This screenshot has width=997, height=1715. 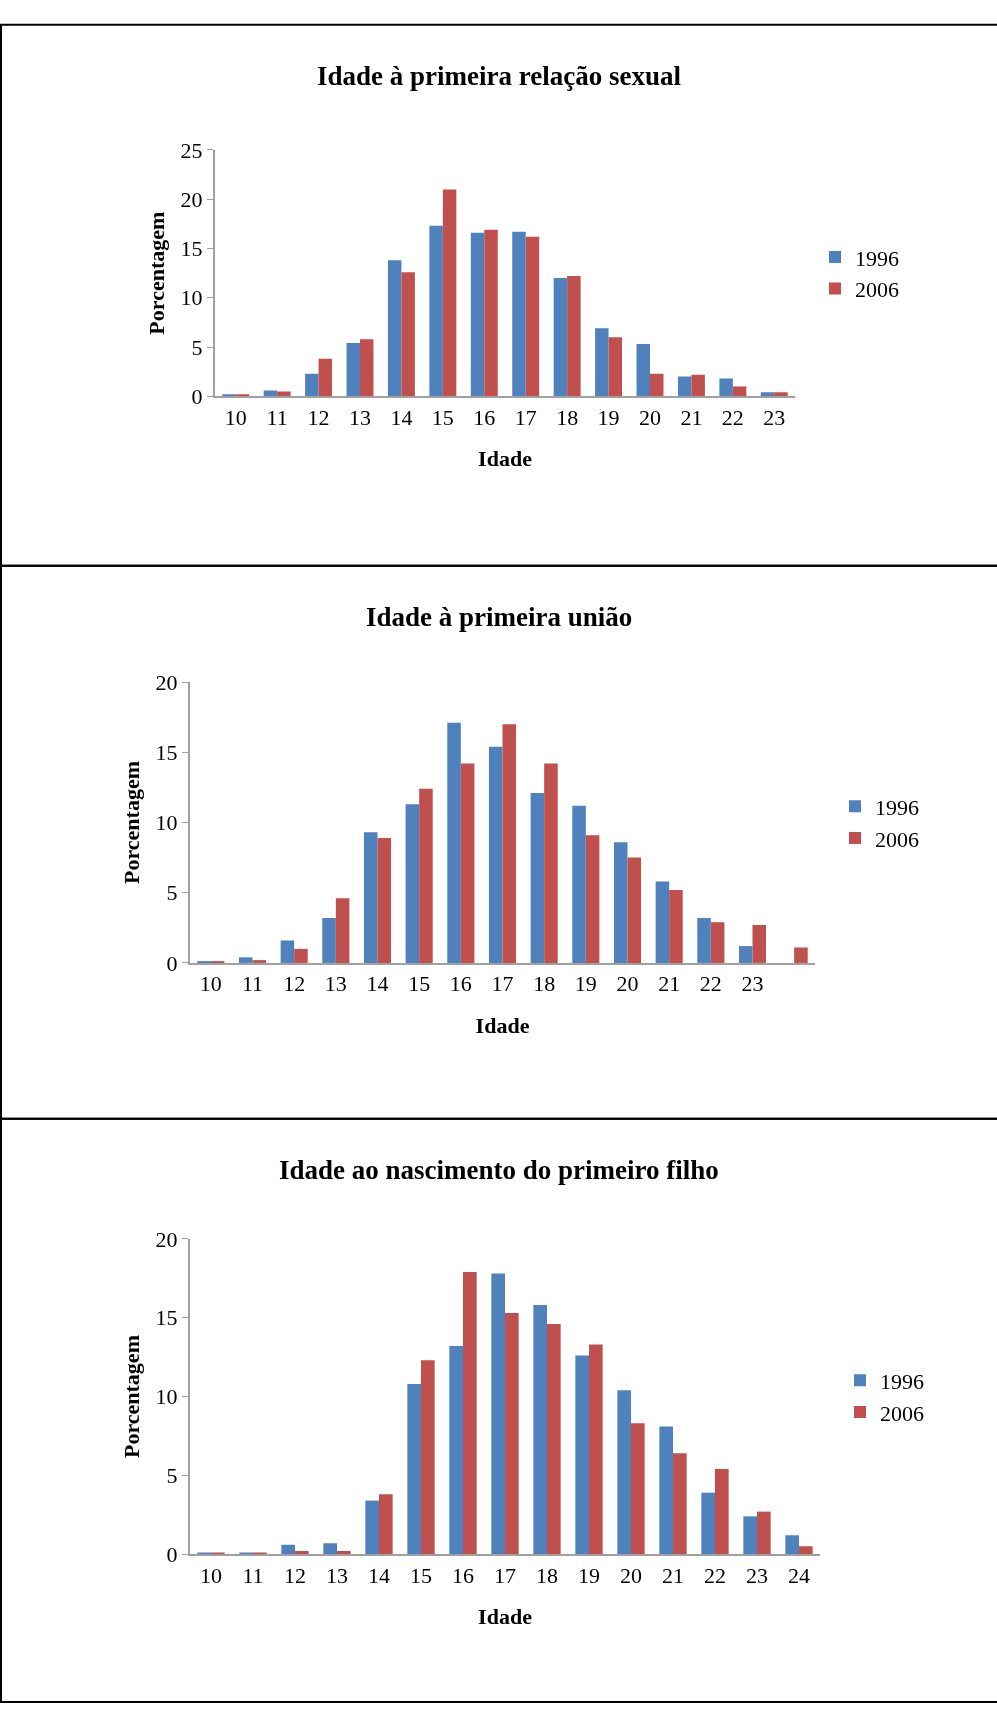 I want to click on x-tick-label: 24, so click(x=799, y=1575).